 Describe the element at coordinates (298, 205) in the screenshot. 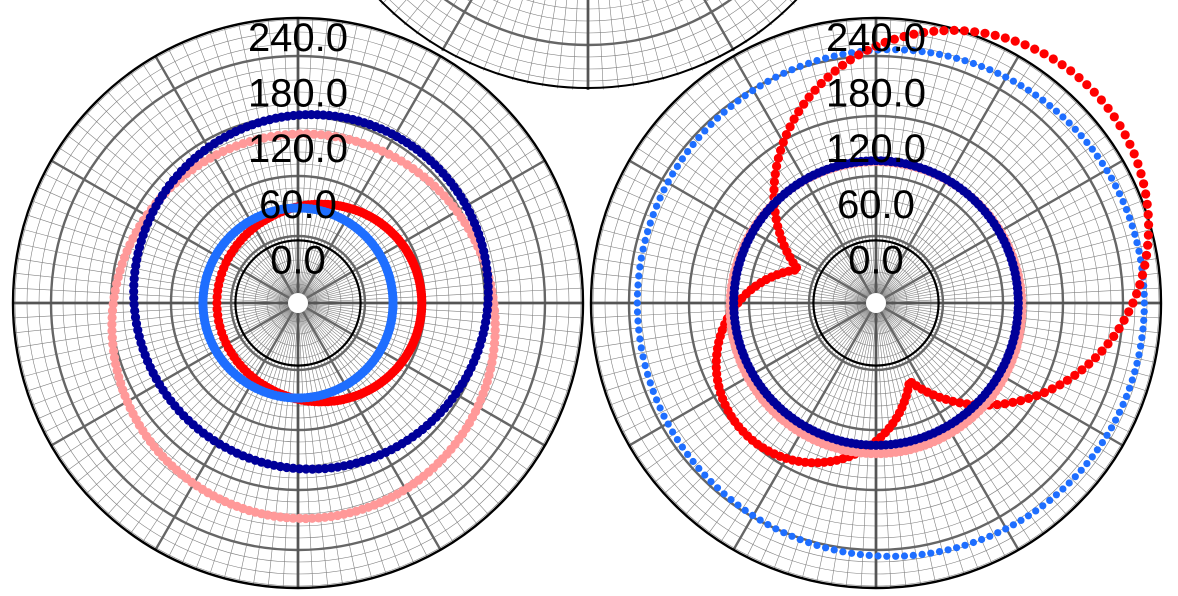

I see `r-tick-label: 60.0` at that location.